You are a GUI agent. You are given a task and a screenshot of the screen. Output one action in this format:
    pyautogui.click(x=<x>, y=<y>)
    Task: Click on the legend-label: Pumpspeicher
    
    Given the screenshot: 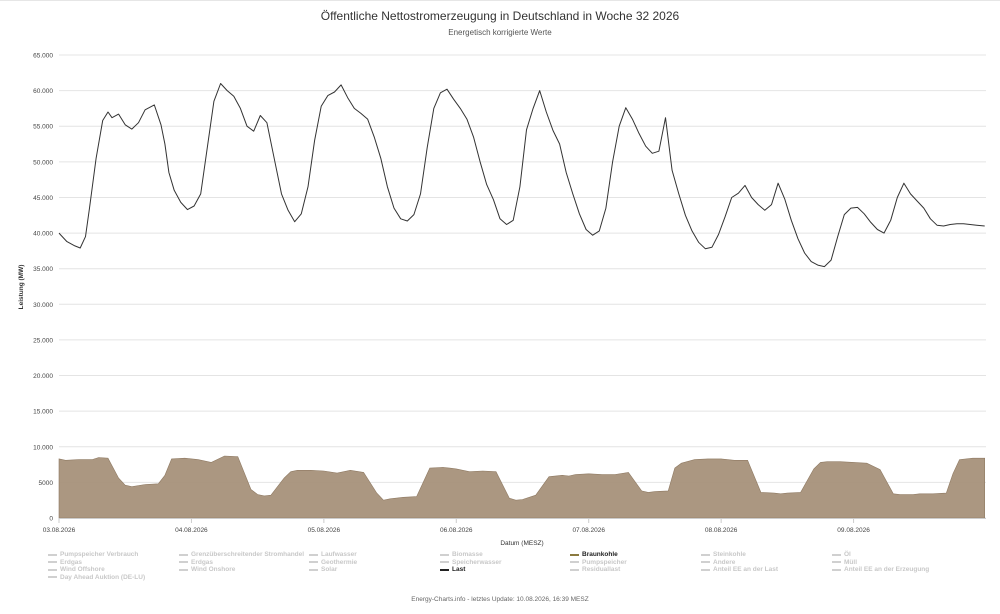 What is the action you would take?
    pyautogui.click(x=604, y=562)
    